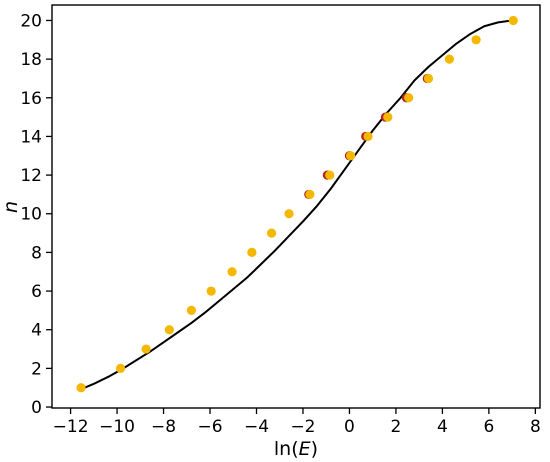  I want to click on y-tick-label: 8, so click(36, 253).